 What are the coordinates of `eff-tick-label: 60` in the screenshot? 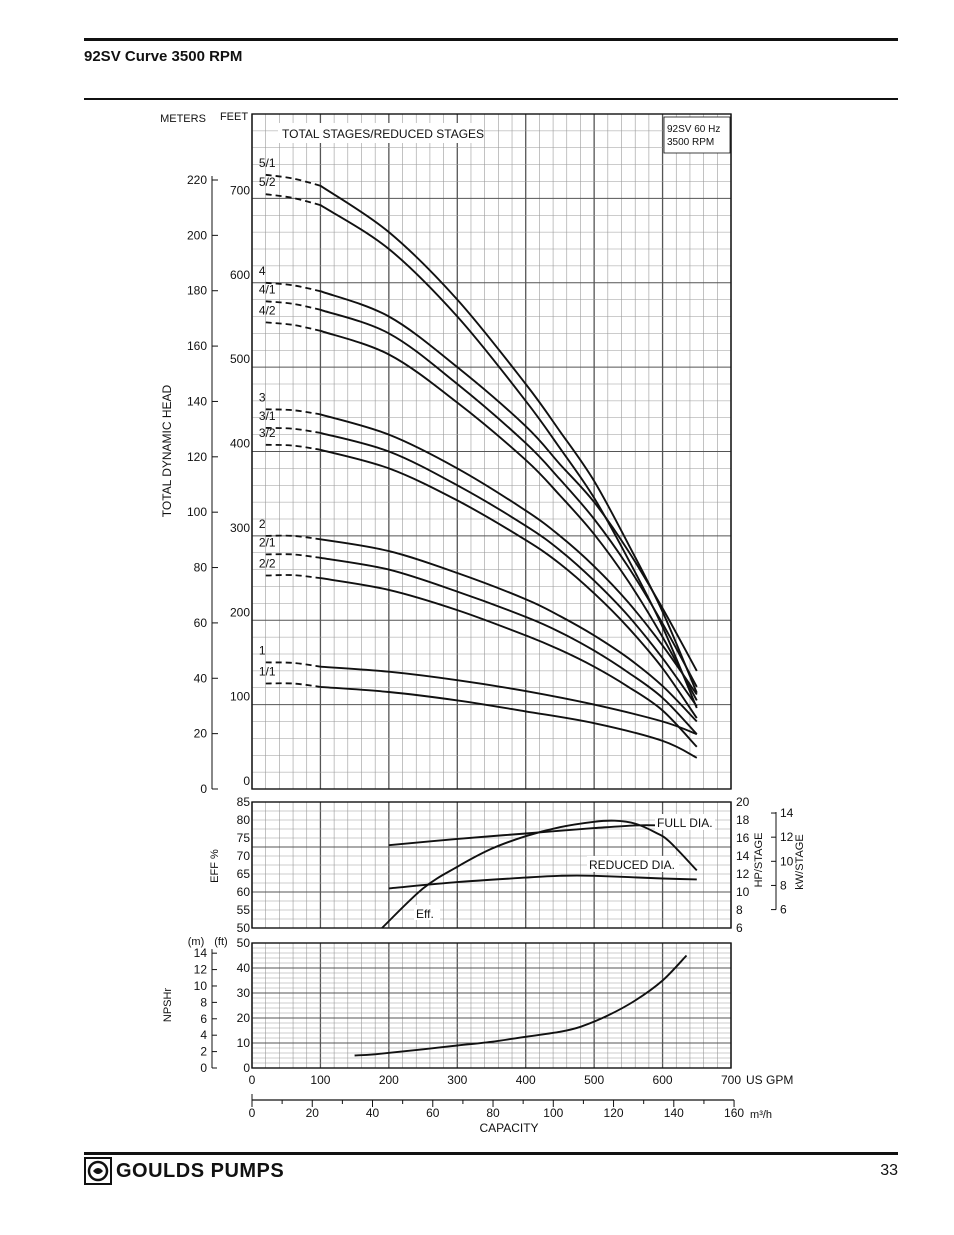 It's located at (244, 892).